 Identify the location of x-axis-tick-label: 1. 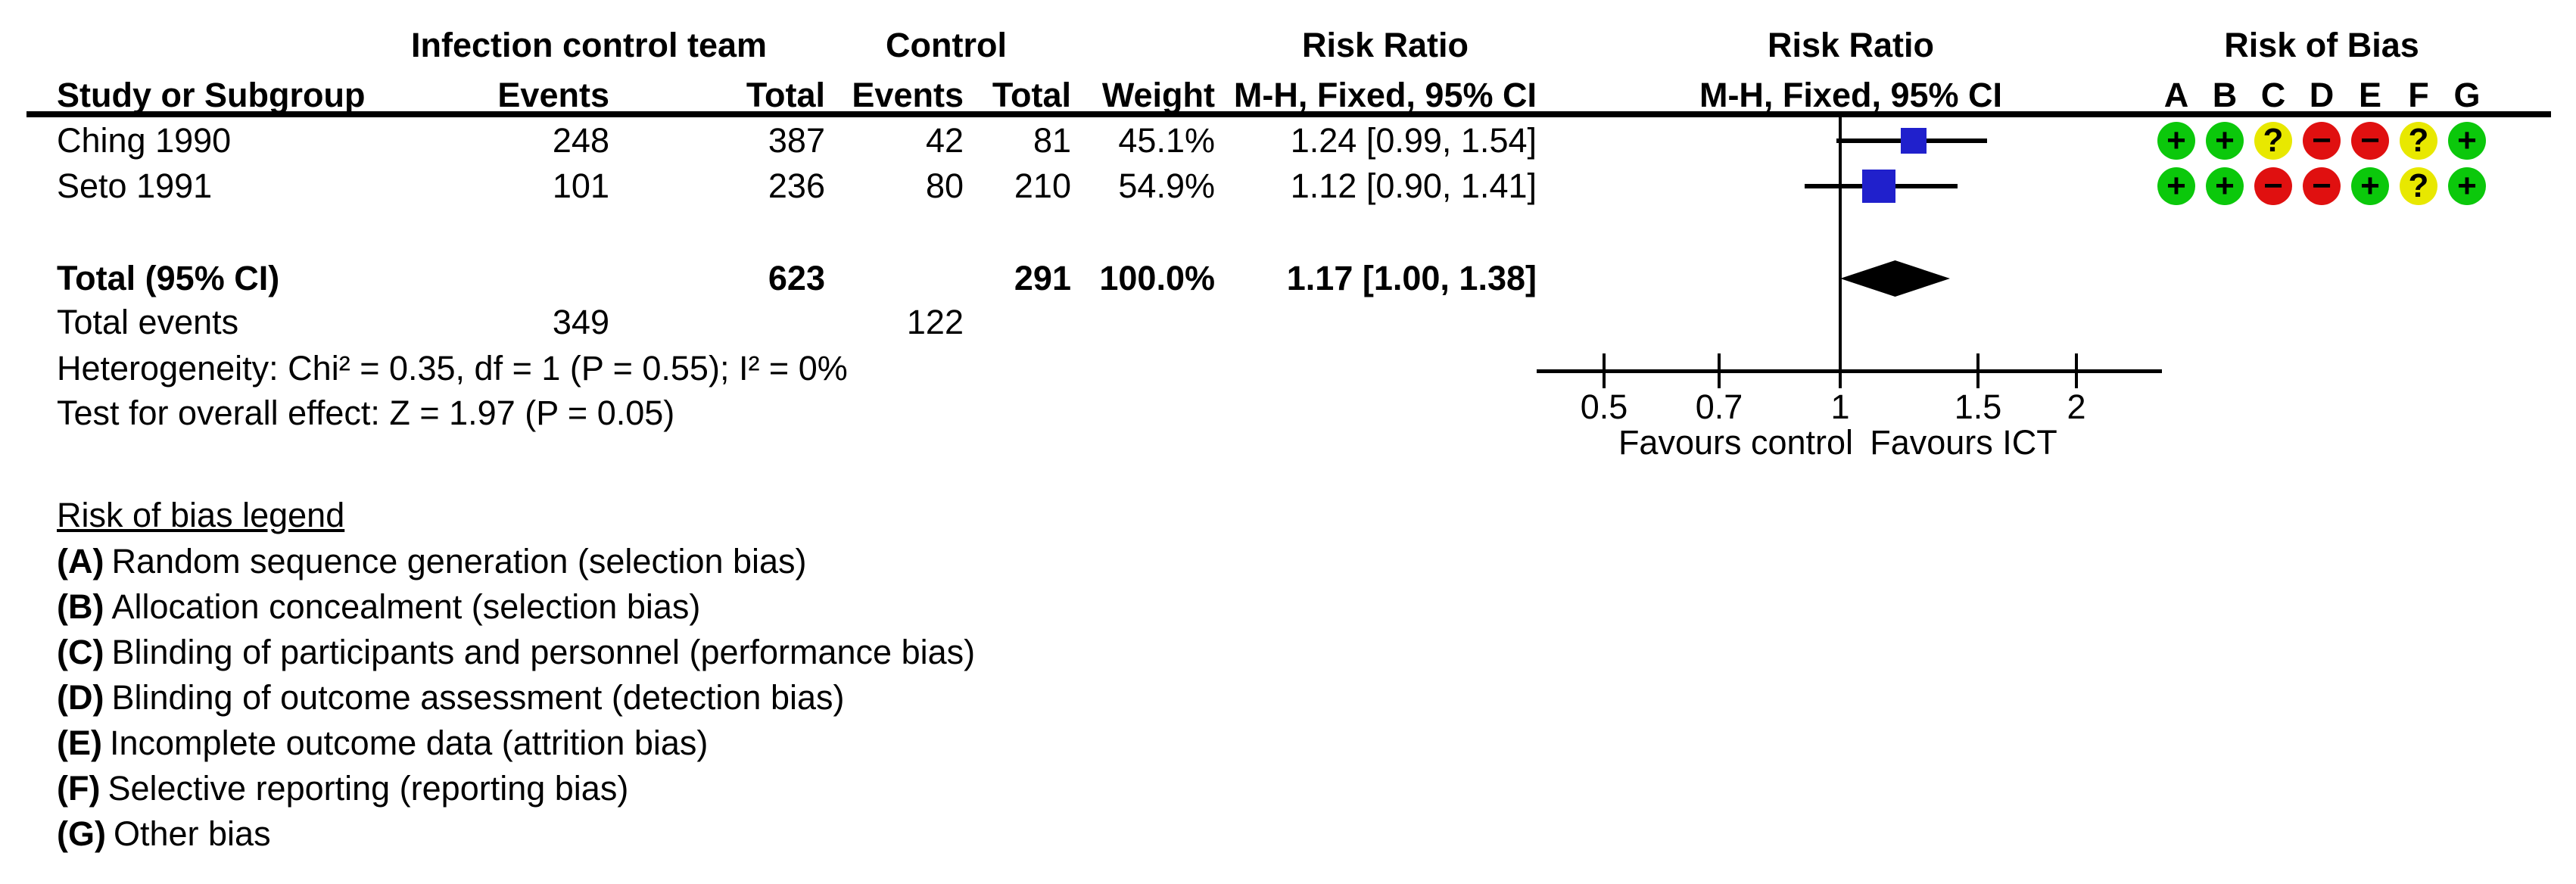
(1840, 407).